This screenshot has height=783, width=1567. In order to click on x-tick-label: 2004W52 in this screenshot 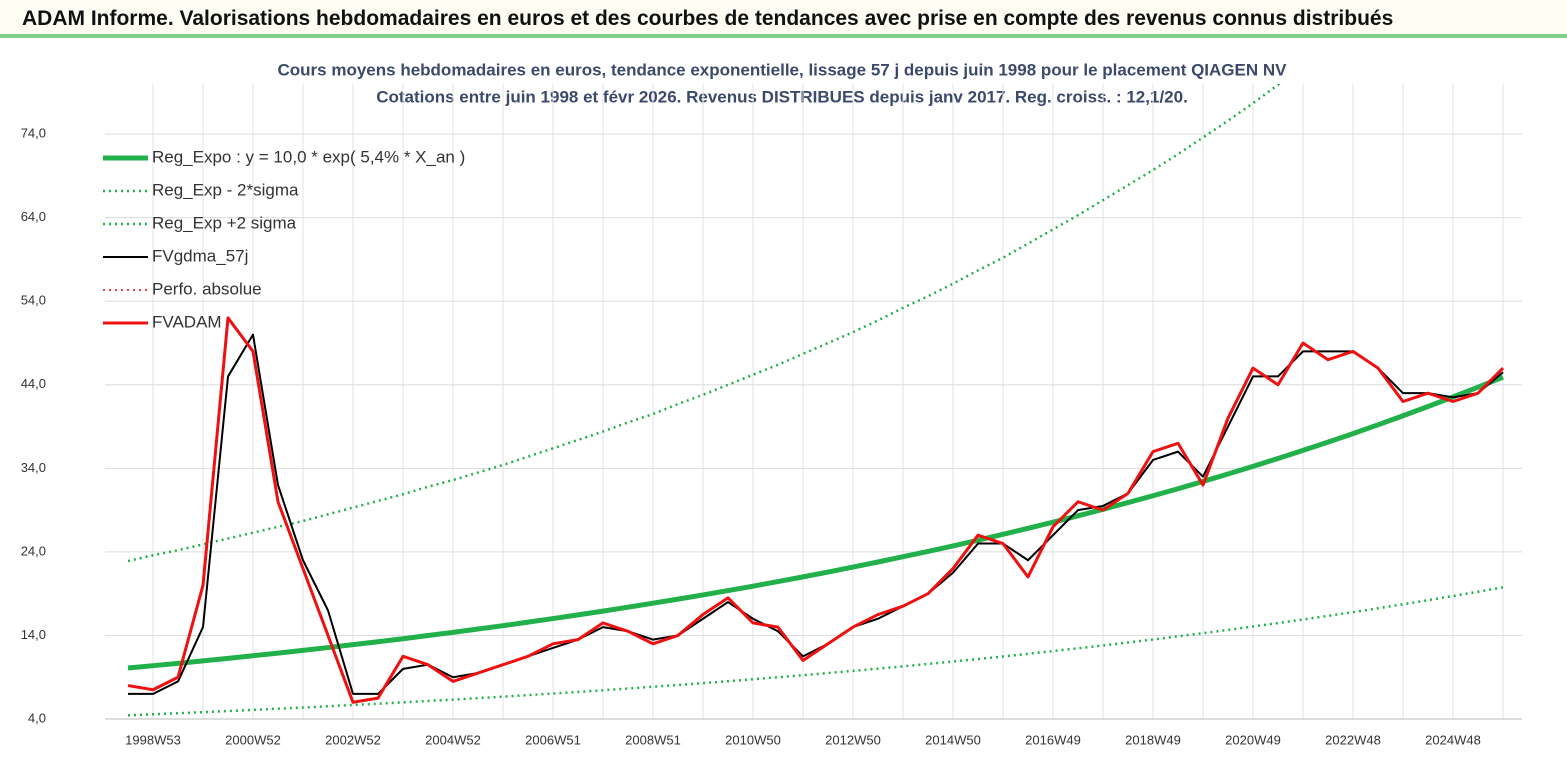, I will do `click(453, 739)`.